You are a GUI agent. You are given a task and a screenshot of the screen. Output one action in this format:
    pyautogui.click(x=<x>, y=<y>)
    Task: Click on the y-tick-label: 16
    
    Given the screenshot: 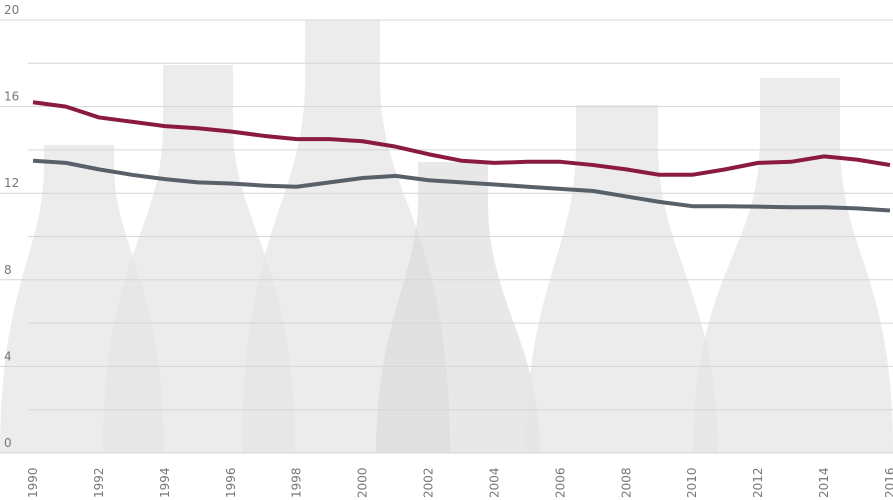 What is the action you would take?
    pyautogui.click(x=11, y=97)
    